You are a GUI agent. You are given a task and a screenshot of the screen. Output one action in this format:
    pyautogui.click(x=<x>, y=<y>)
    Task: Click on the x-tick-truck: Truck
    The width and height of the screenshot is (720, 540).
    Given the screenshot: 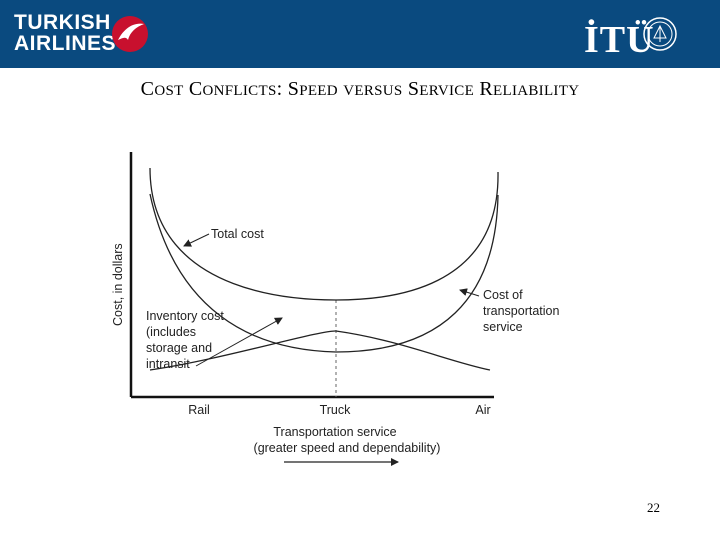 What is the action you would take?
    pyautogui.click(x=336, y=410)
    